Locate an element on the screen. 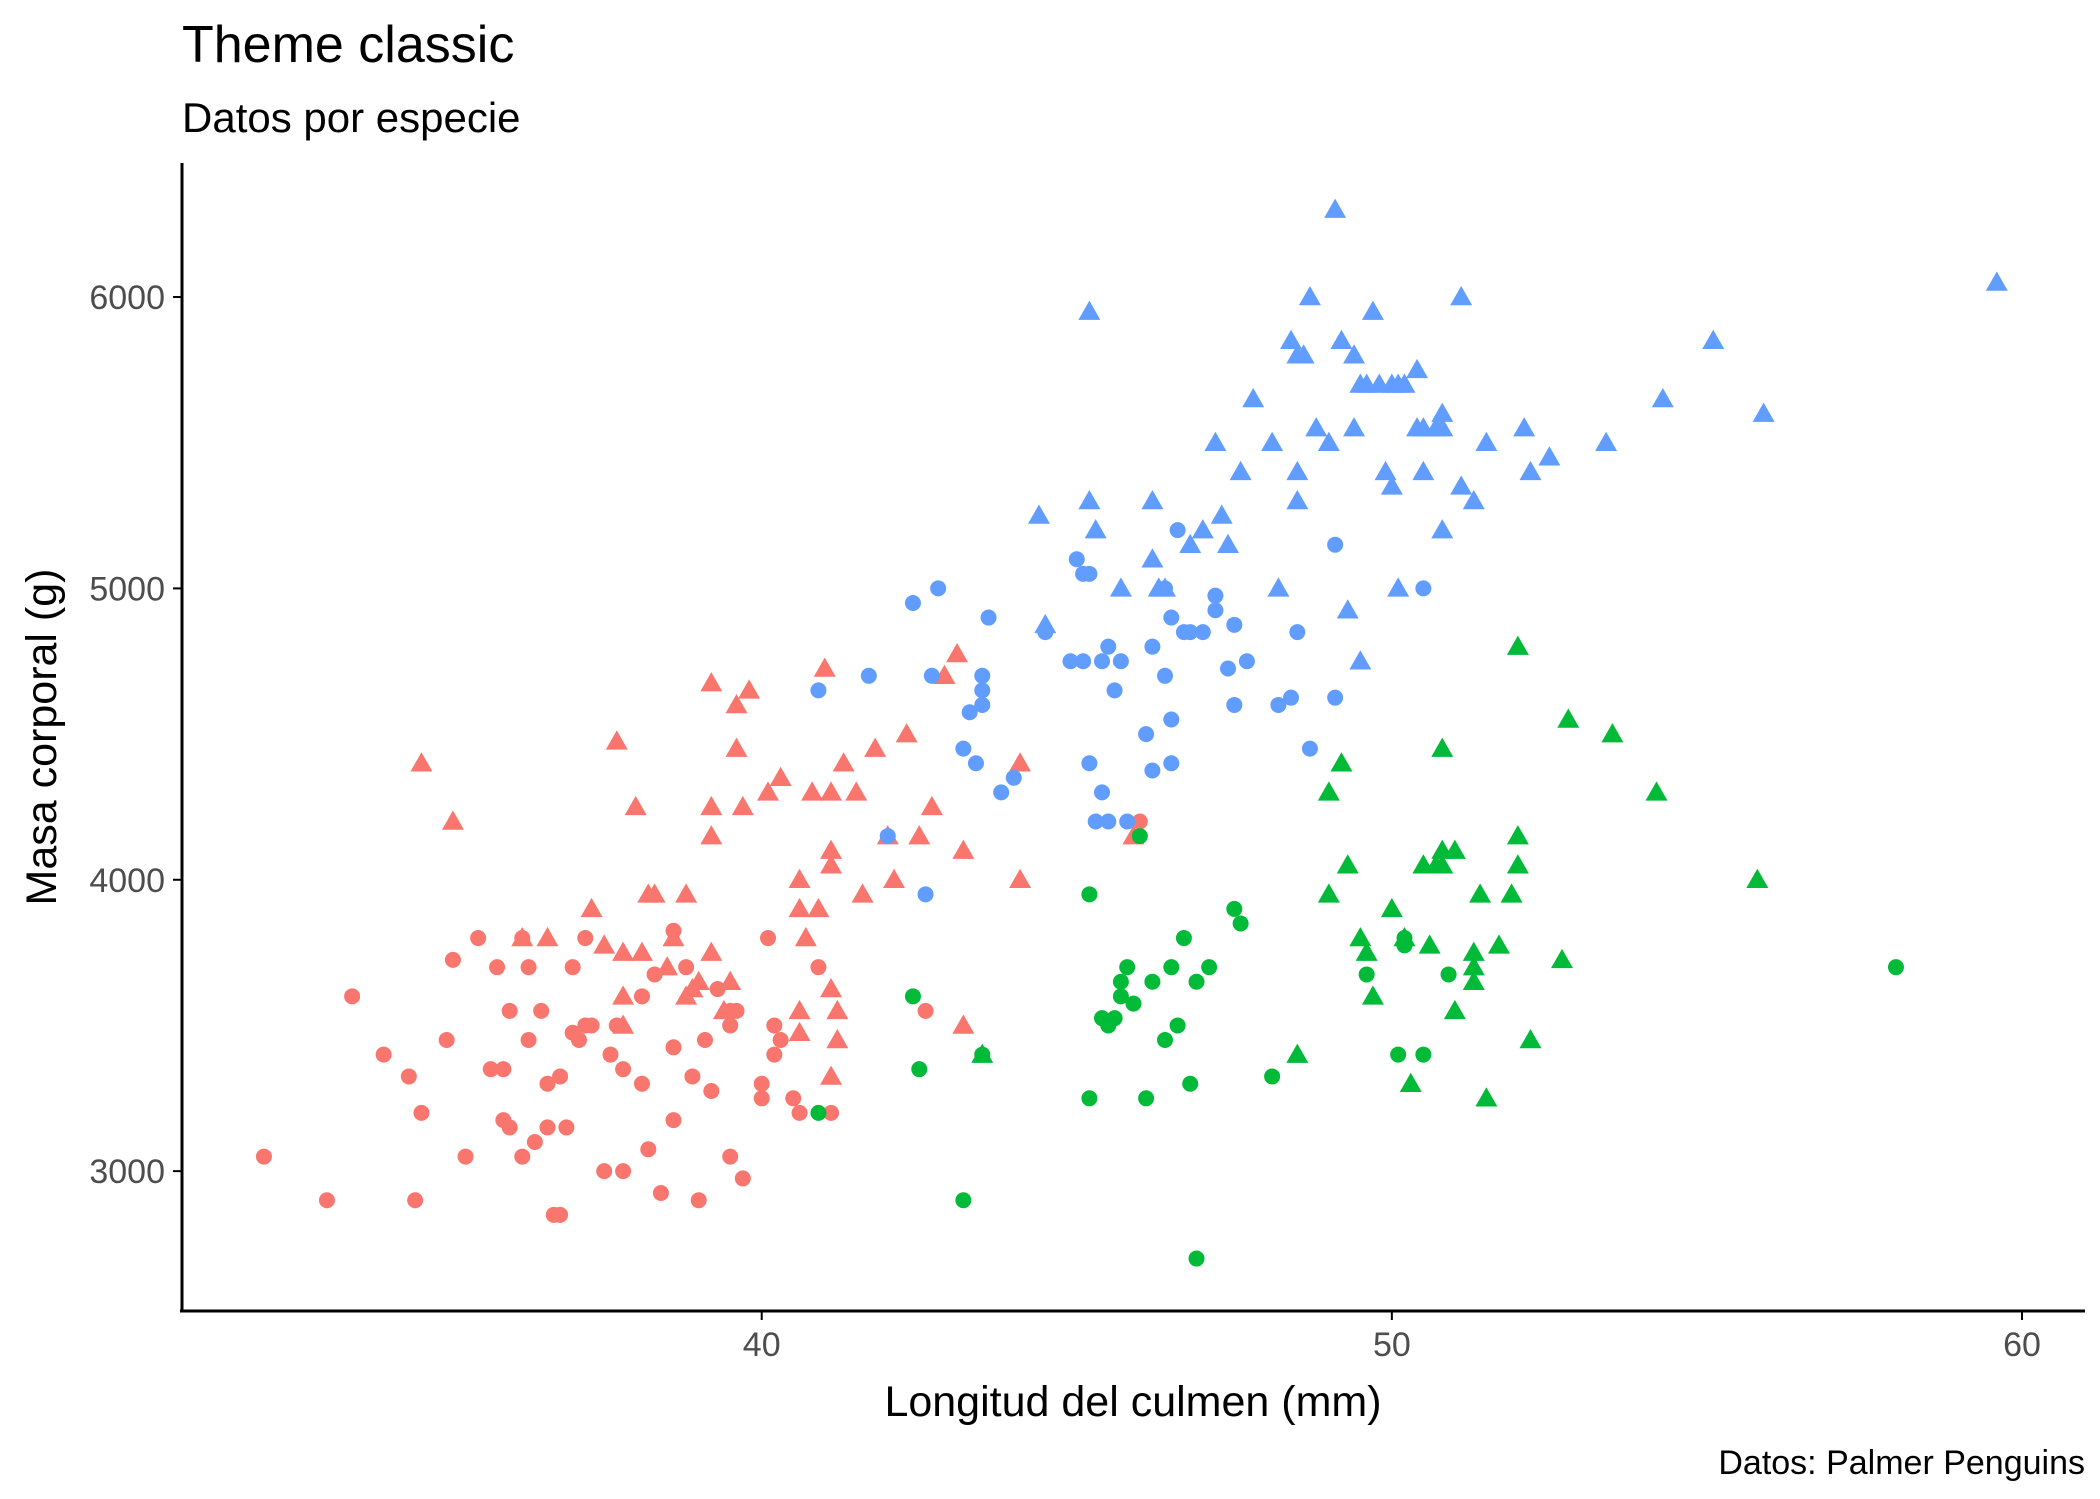  y-tick-label: 6000 is located at coordinates (127, 298).